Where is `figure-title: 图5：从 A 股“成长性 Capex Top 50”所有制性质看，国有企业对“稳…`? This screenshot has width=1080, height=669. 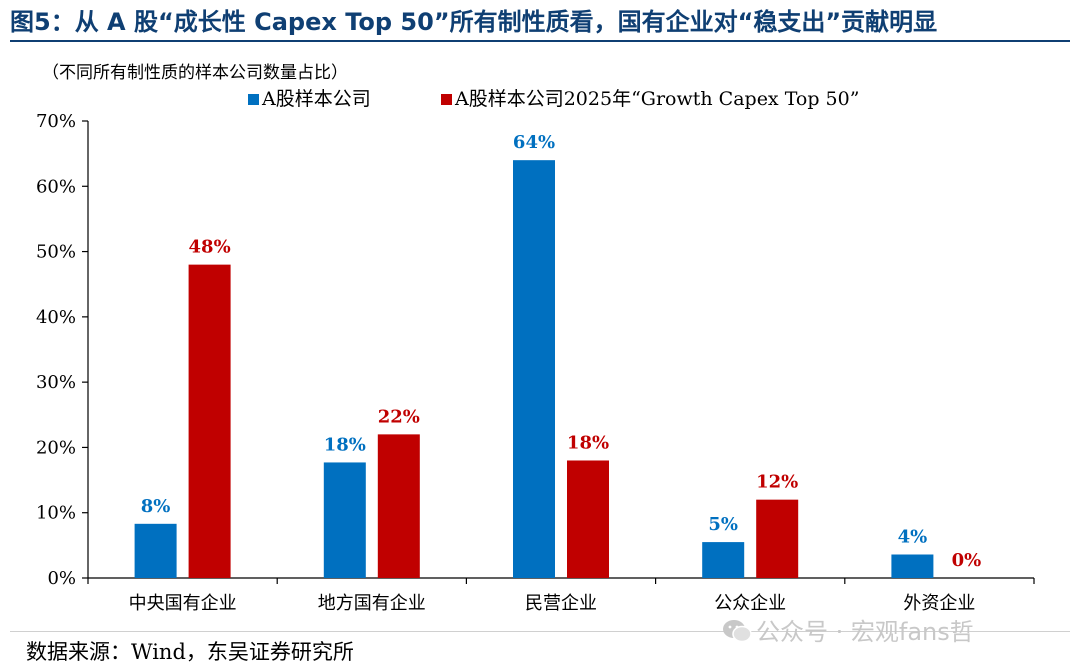
figure-title: 图5：从 A 股“成长性 Capex Top 50”所有制性质看，国有企业对“稳… is located at coordinates (474, 22).